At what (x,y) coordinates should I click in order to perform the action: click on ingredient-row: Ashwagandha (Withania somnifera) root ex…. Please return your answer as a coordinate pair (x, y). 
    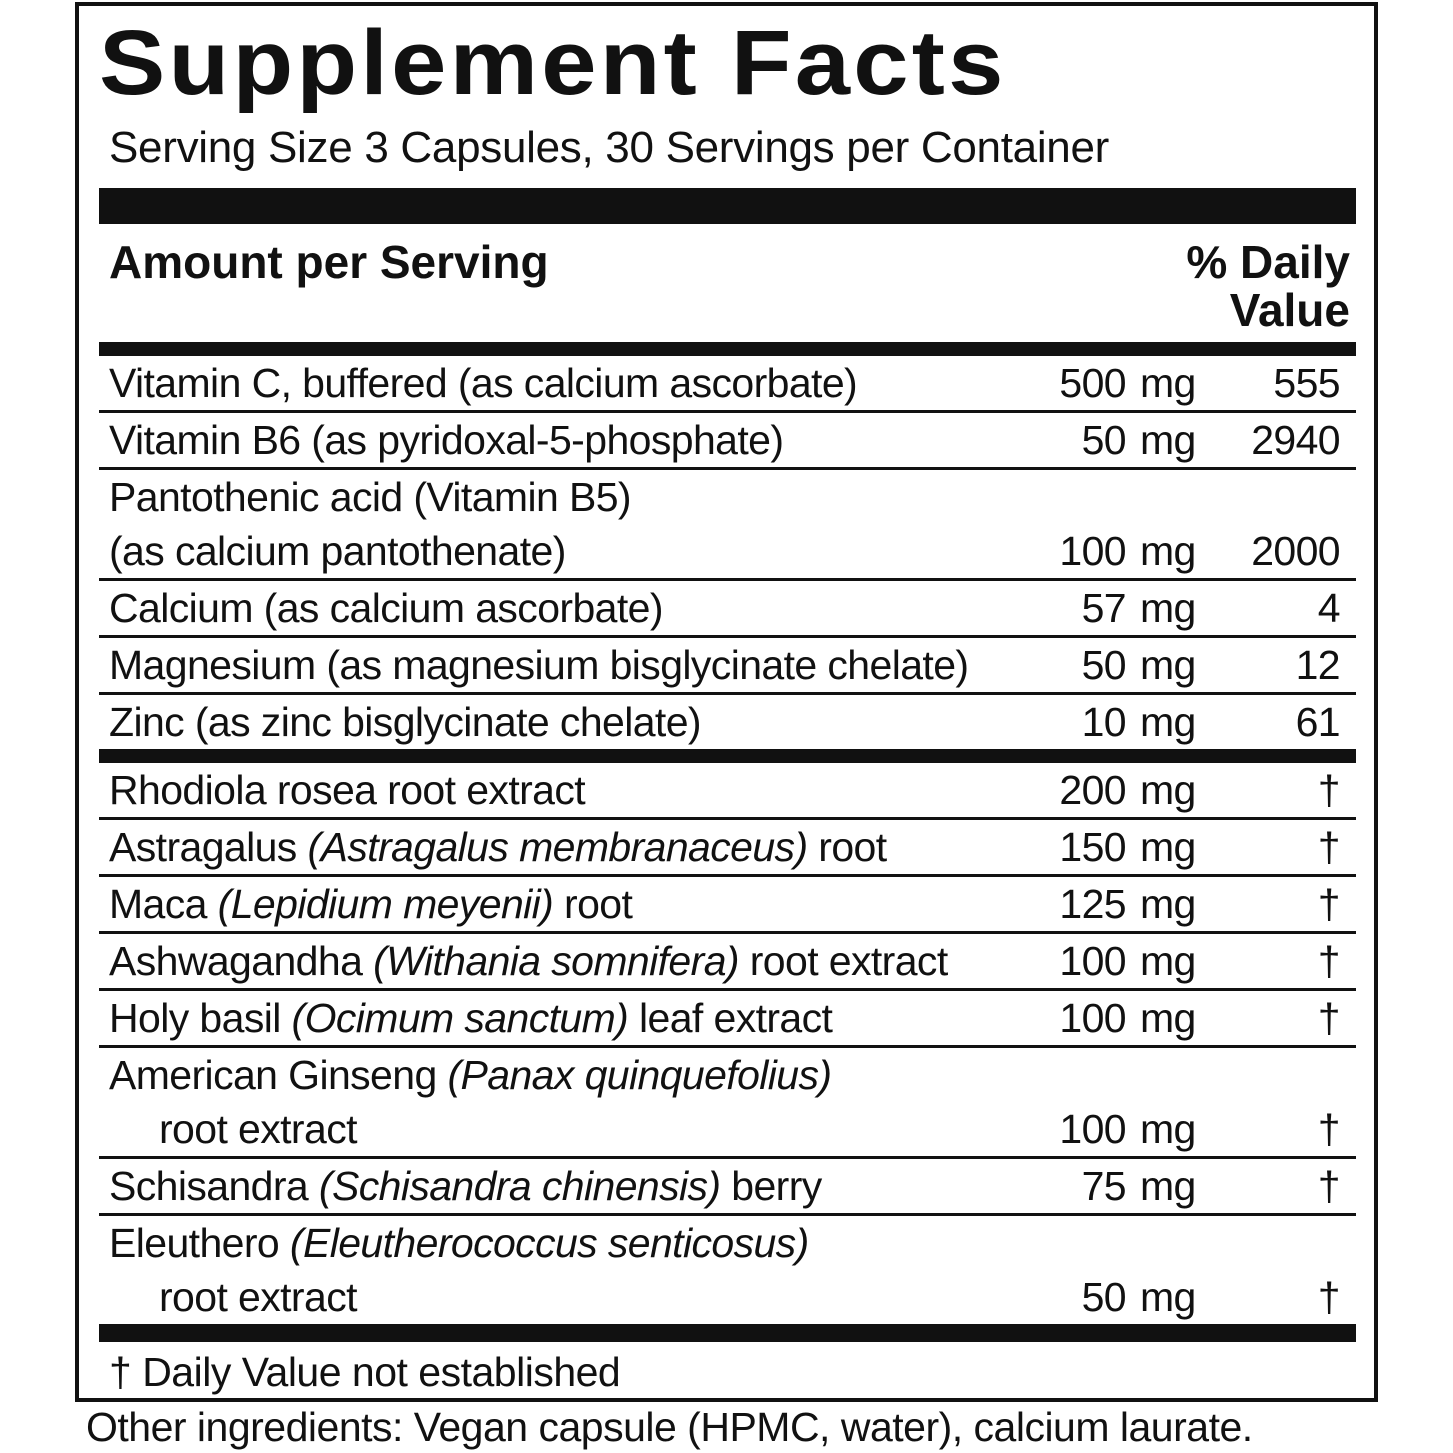
    Looking at the image, I should click on (727, 962).